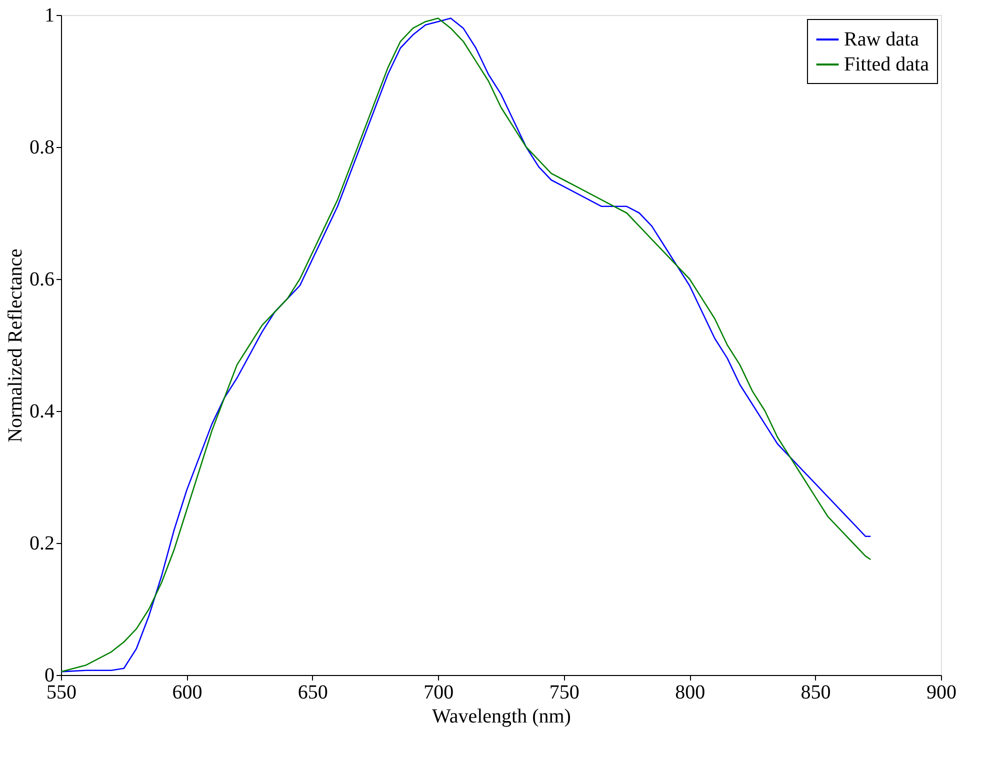  What do you see at coordinates (690, 693) in the screenshot?
I see `x-tick-label: 800` at bounding box center [690, 693].